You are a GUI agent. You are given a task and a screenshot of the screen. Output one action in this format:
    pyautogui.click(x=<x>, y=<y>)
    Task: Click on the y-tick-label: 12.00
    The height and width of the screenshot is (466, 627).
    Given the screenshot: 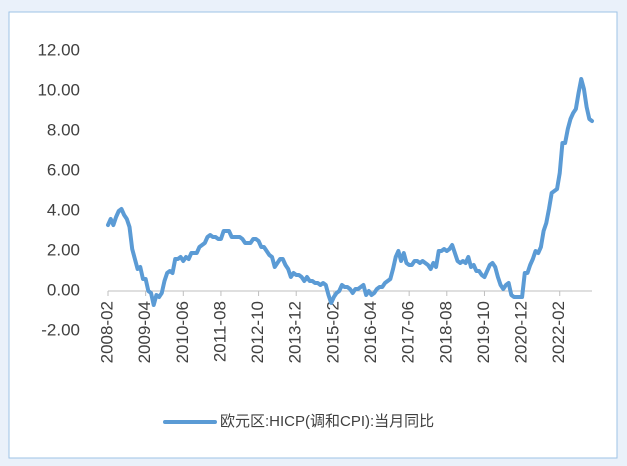 What is the action you would take?
    pyautogui.click(x=58, y=49)
    